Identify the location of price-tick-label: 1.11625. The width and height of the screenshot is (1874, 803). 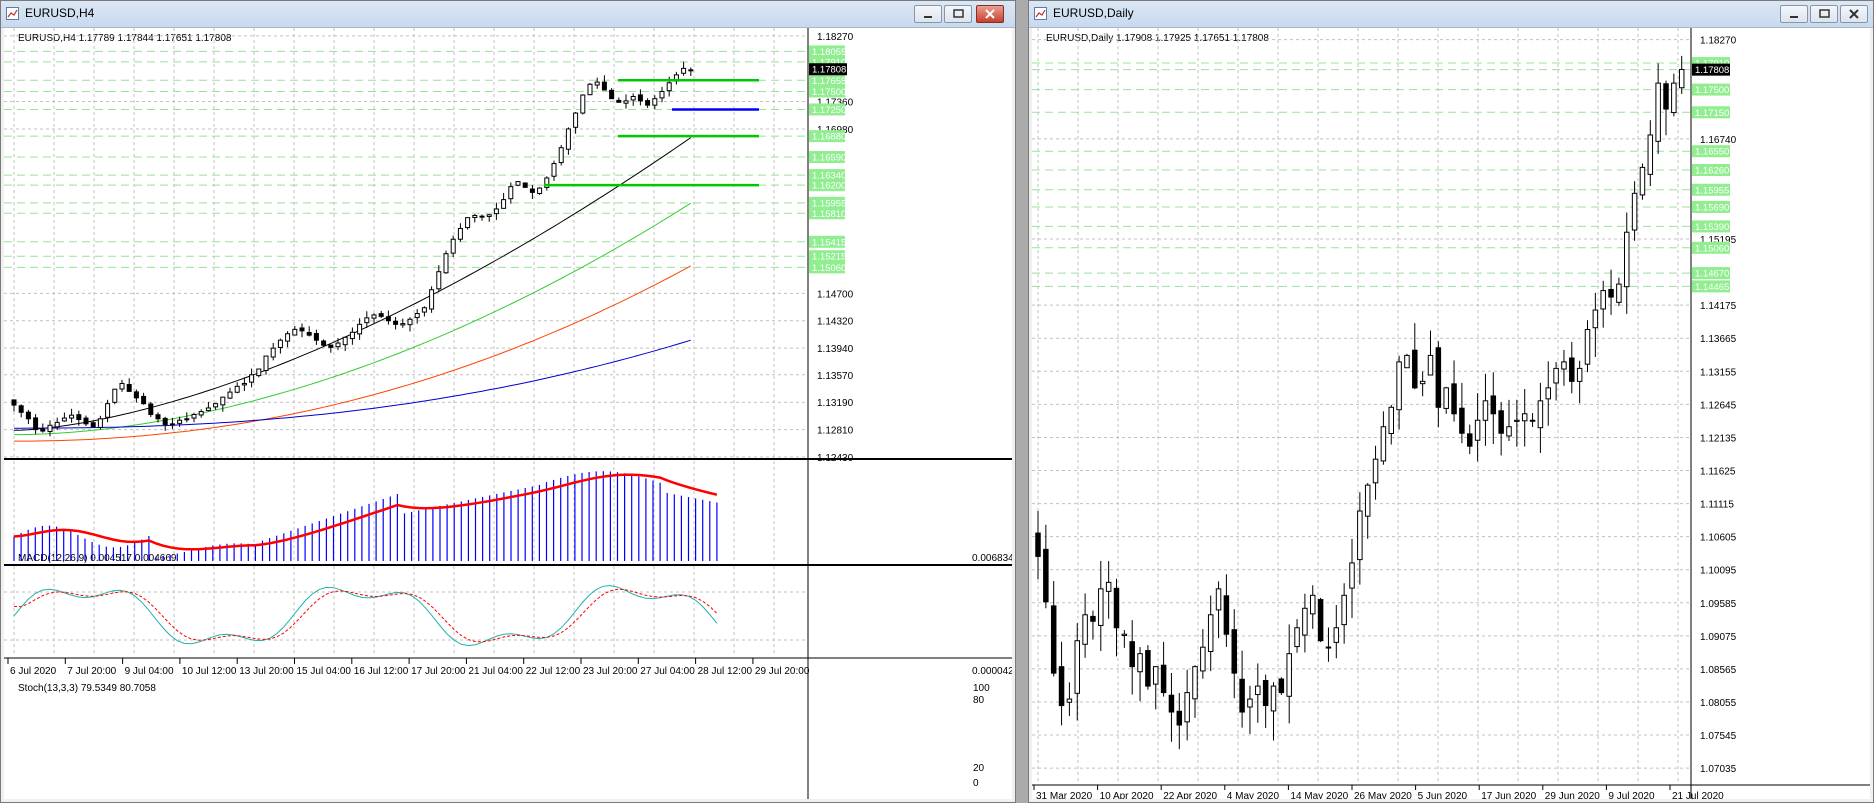
(1718, 472).